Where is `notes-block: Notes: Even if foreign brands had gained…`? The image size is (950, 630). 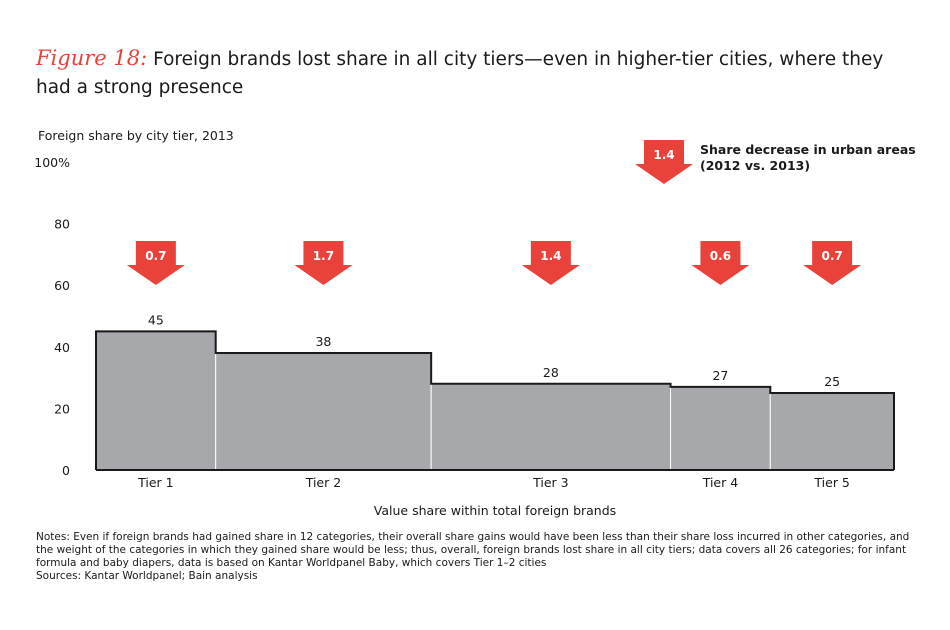 notes-block: Notes: Even if foreign brands had gained… is located at coordinates (476, 557).